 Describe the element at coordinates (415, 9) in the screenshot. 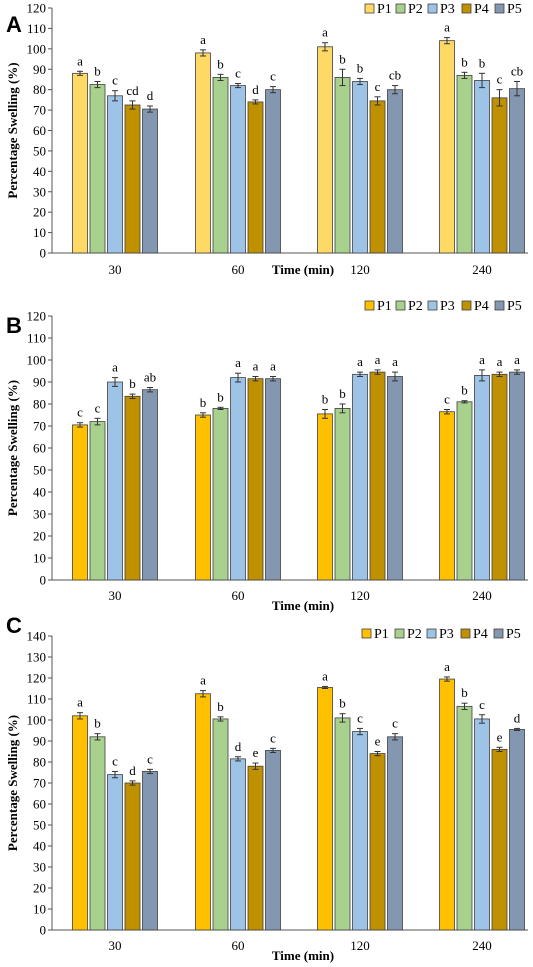

I see `legend-label: P2` at that location.